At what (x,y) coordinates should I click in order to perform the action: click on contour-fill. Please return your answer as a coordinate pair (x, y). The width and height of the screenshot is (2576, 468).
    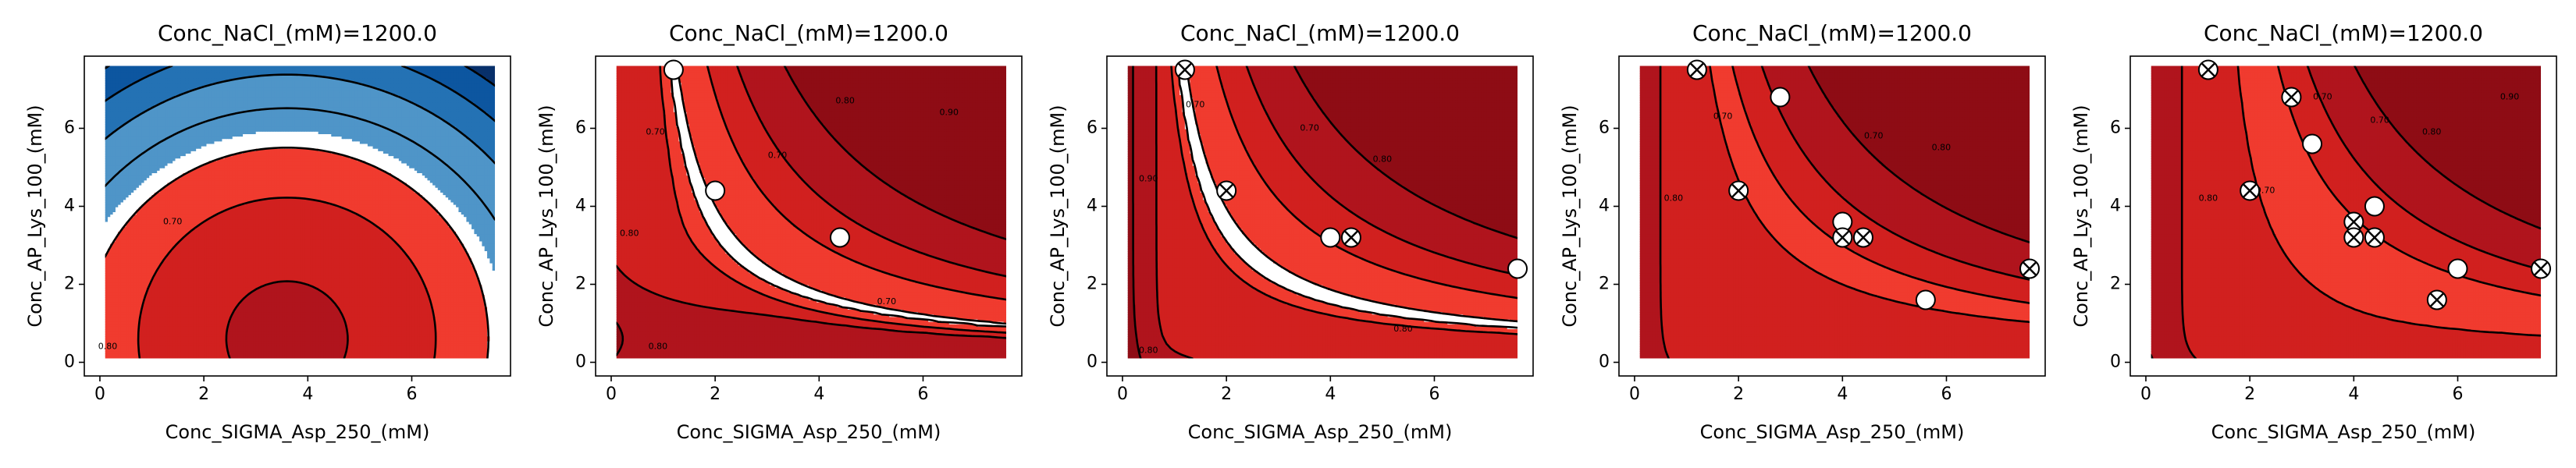
    Looking at the image, I should click on (2346, 213).